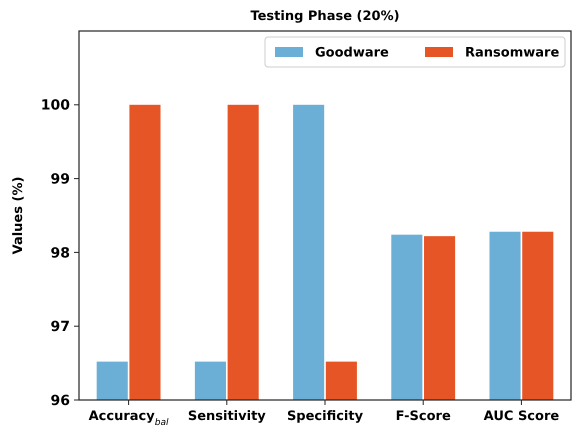 Image resolution: width=574 pixels, height=430 pixels. What do you see at coordinates (325, 416) in the screenshot?
I see `x-tick-label: Specificity` at bounding box center [325, 416].